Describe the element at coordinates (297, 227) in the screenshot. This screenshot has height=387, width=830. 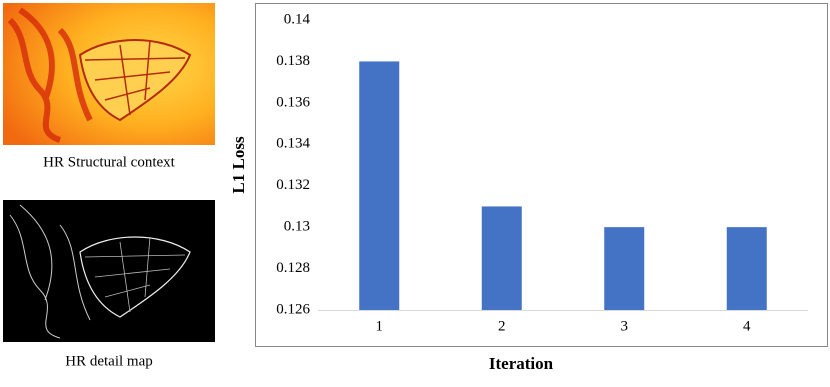
I see `y-tick-label: 0.13` at that location.